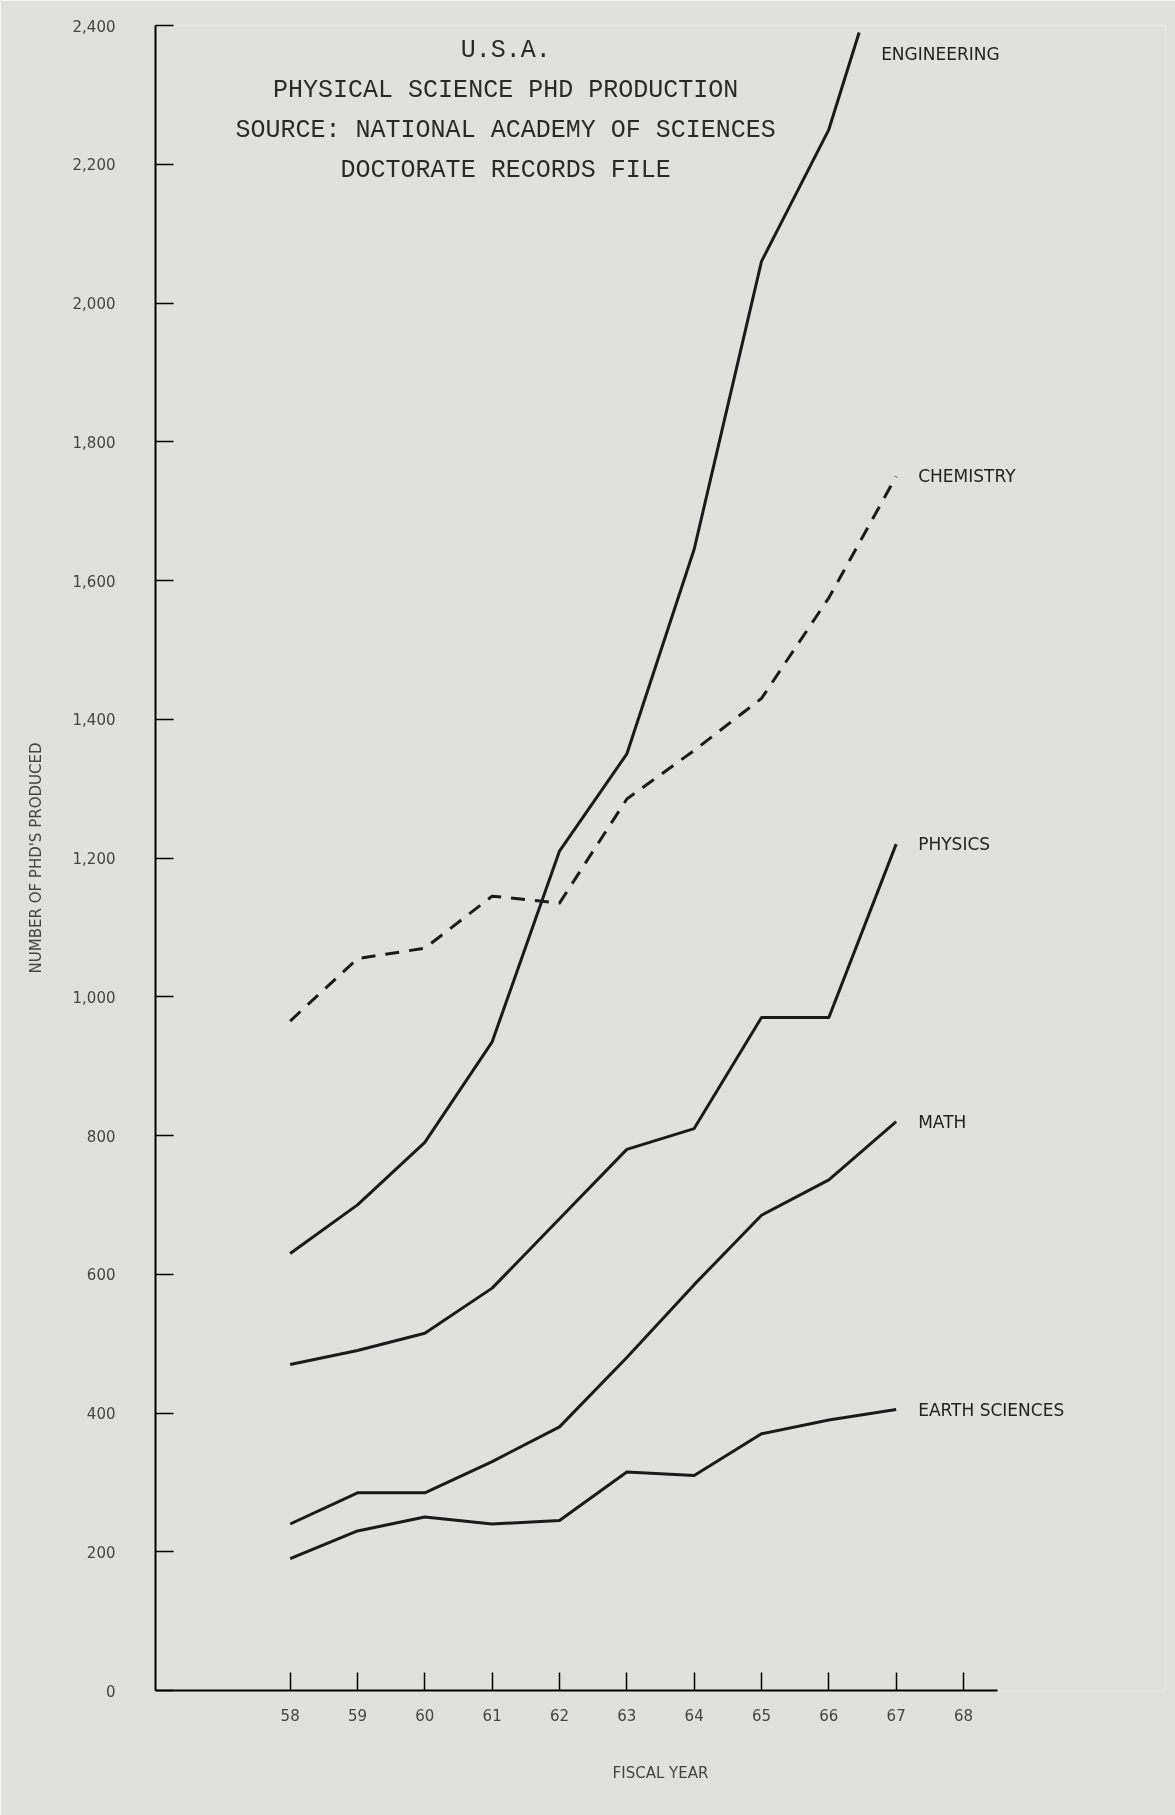  What do you see at coordinates (627, 1715) in the screenshot?
I see `x-tick-label: 63` at bounding box center [627, 1715].